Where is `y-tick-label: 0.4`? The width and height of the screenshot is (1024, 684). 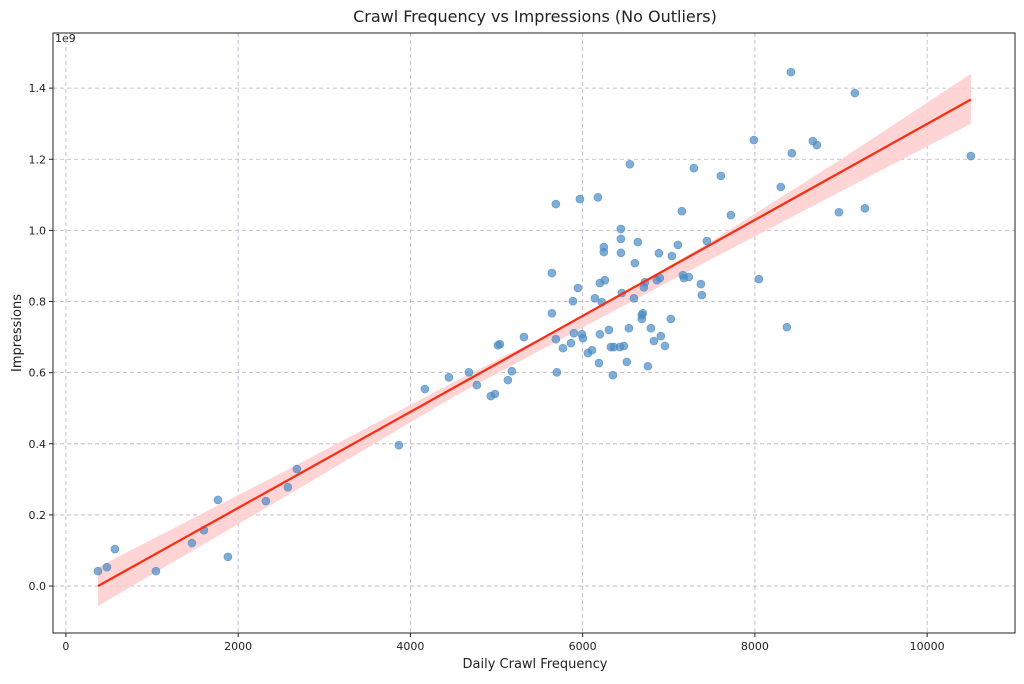
y-tick-label: 0.4 is located at coordinates (38, 444).